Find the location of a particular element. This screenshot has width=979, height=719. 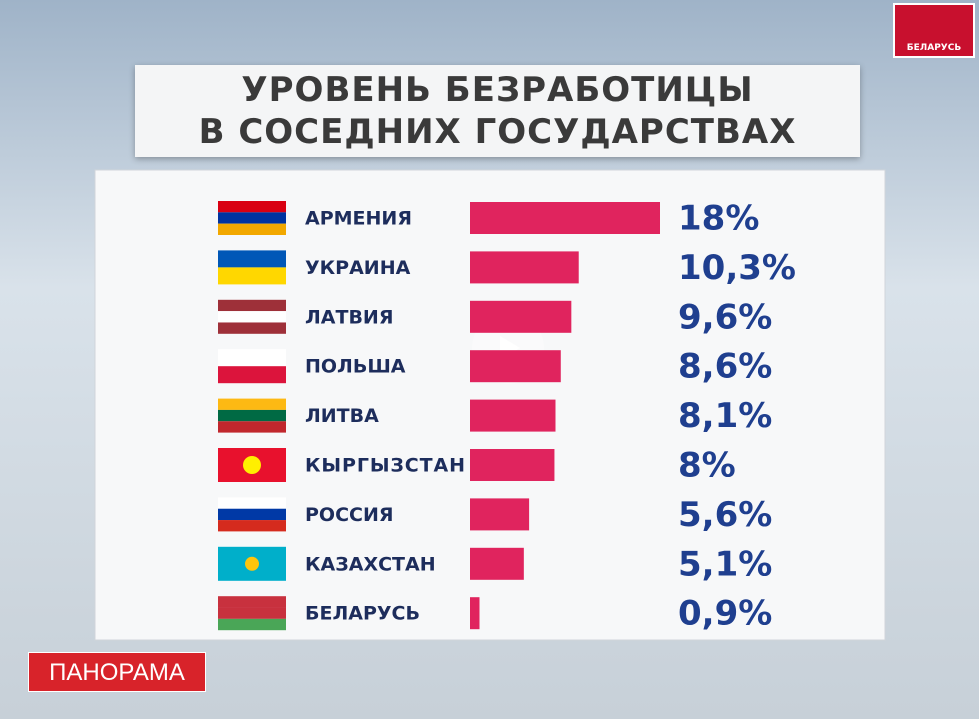

value-label: 10,3% is located at coordinates (737, 268).